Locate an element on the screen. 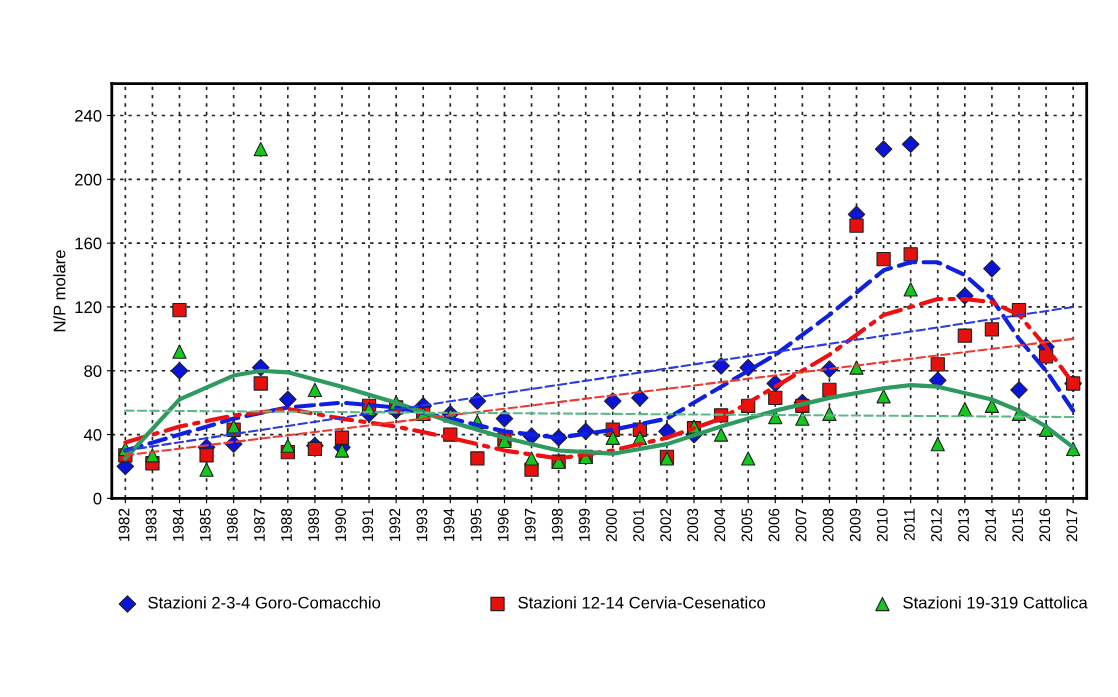 Image resolution: width=1118 pixels, height=697 pixels. x-tick-label: 2006 is located at coordinates (774, 525).